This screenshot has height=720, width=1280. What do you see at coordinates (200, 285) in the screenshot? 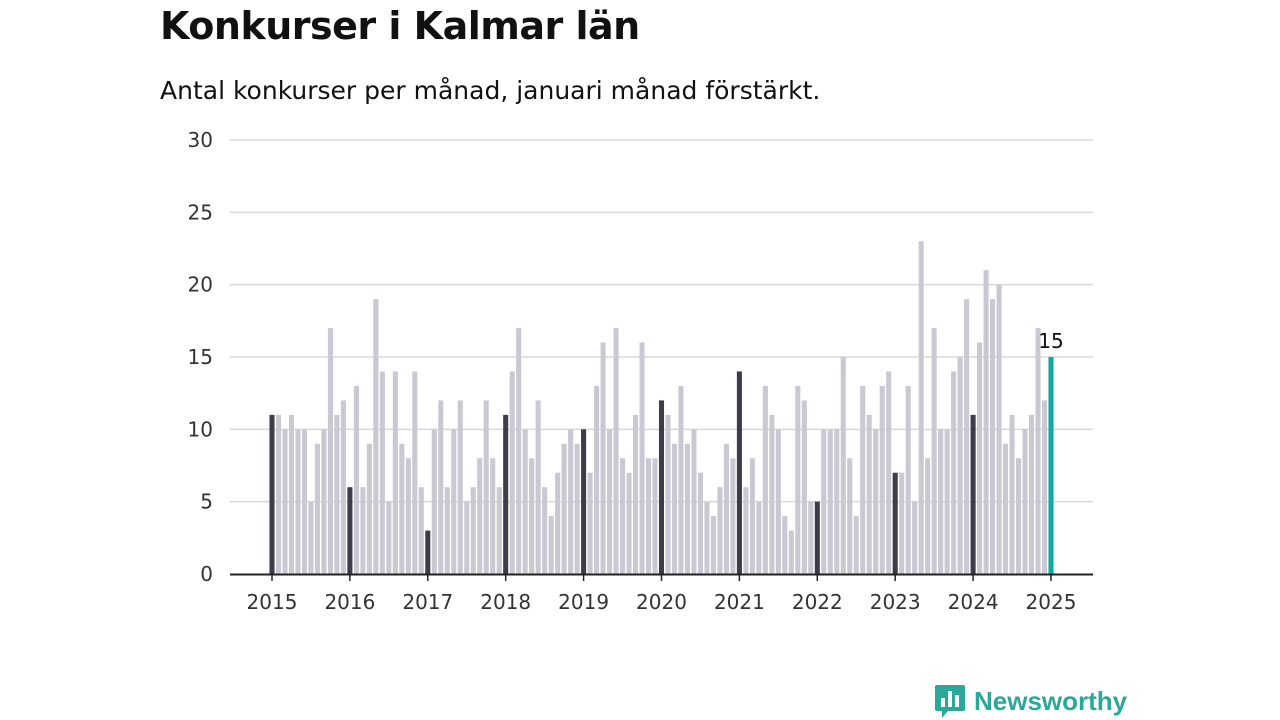
I see `y-tick-label: 20` at bounding box center [200, 285].